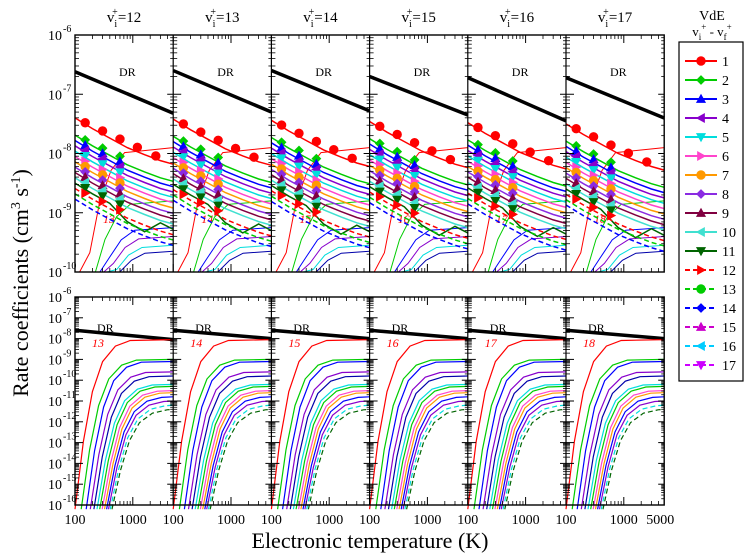 This screenshot has height=554, width=747. I want to click on legend-label: 17, so click(729, 366).